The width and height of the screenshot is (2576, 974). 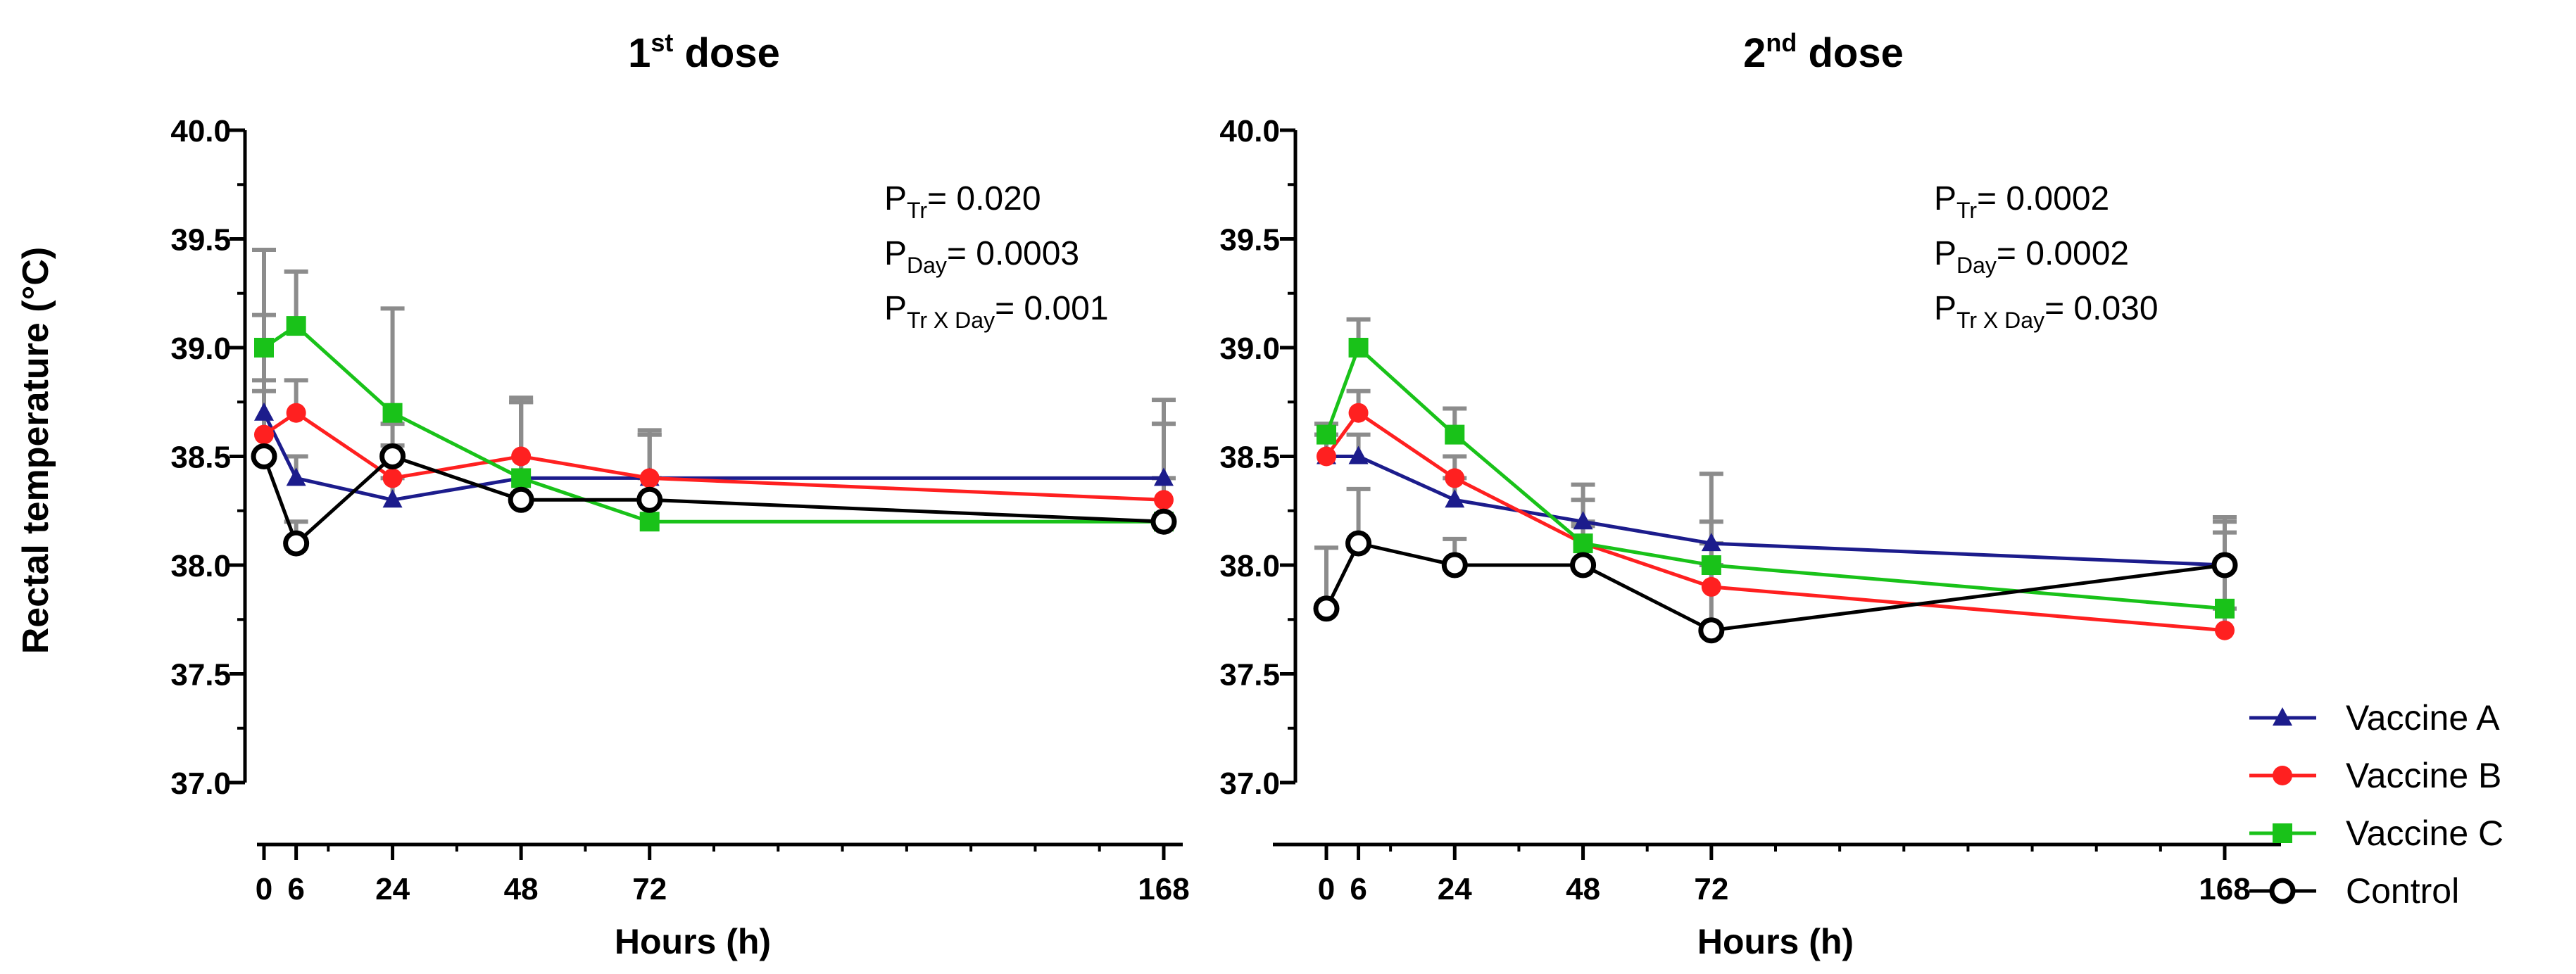 I want to click on stat-value: = 0.0002, so click(x=2043, y=199).